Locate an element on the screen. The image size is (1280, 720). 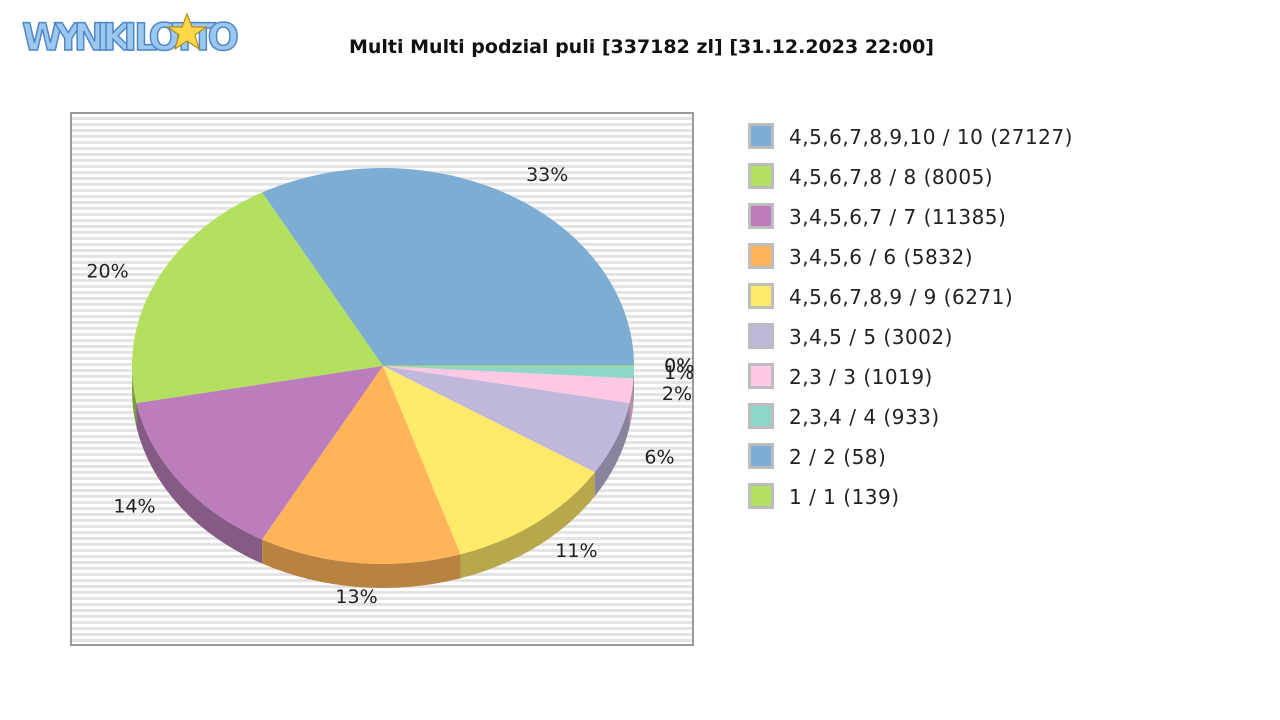
legend-label: 2,3,4 / 4 (933) is located at coordinates (864, 417).